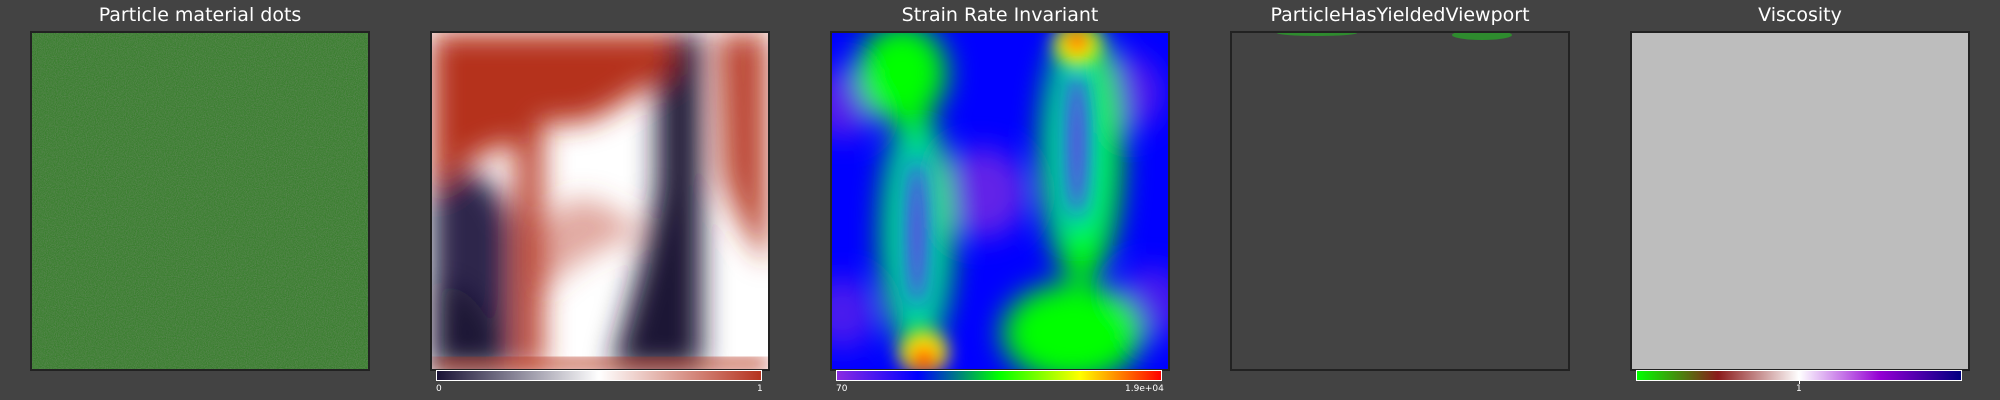 The width and height of the screenshot is (2000, 400). Describe the element at coordinates (200, 15) in the screenshot. I see `panel-title: Particle material dots` at that location.